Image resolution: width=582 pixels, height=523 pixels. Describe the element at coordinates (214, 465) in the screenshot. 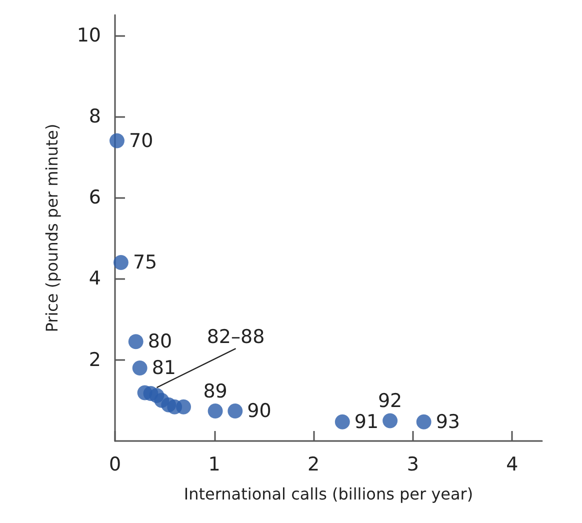

I see `x-tick-label: 1` at that location.